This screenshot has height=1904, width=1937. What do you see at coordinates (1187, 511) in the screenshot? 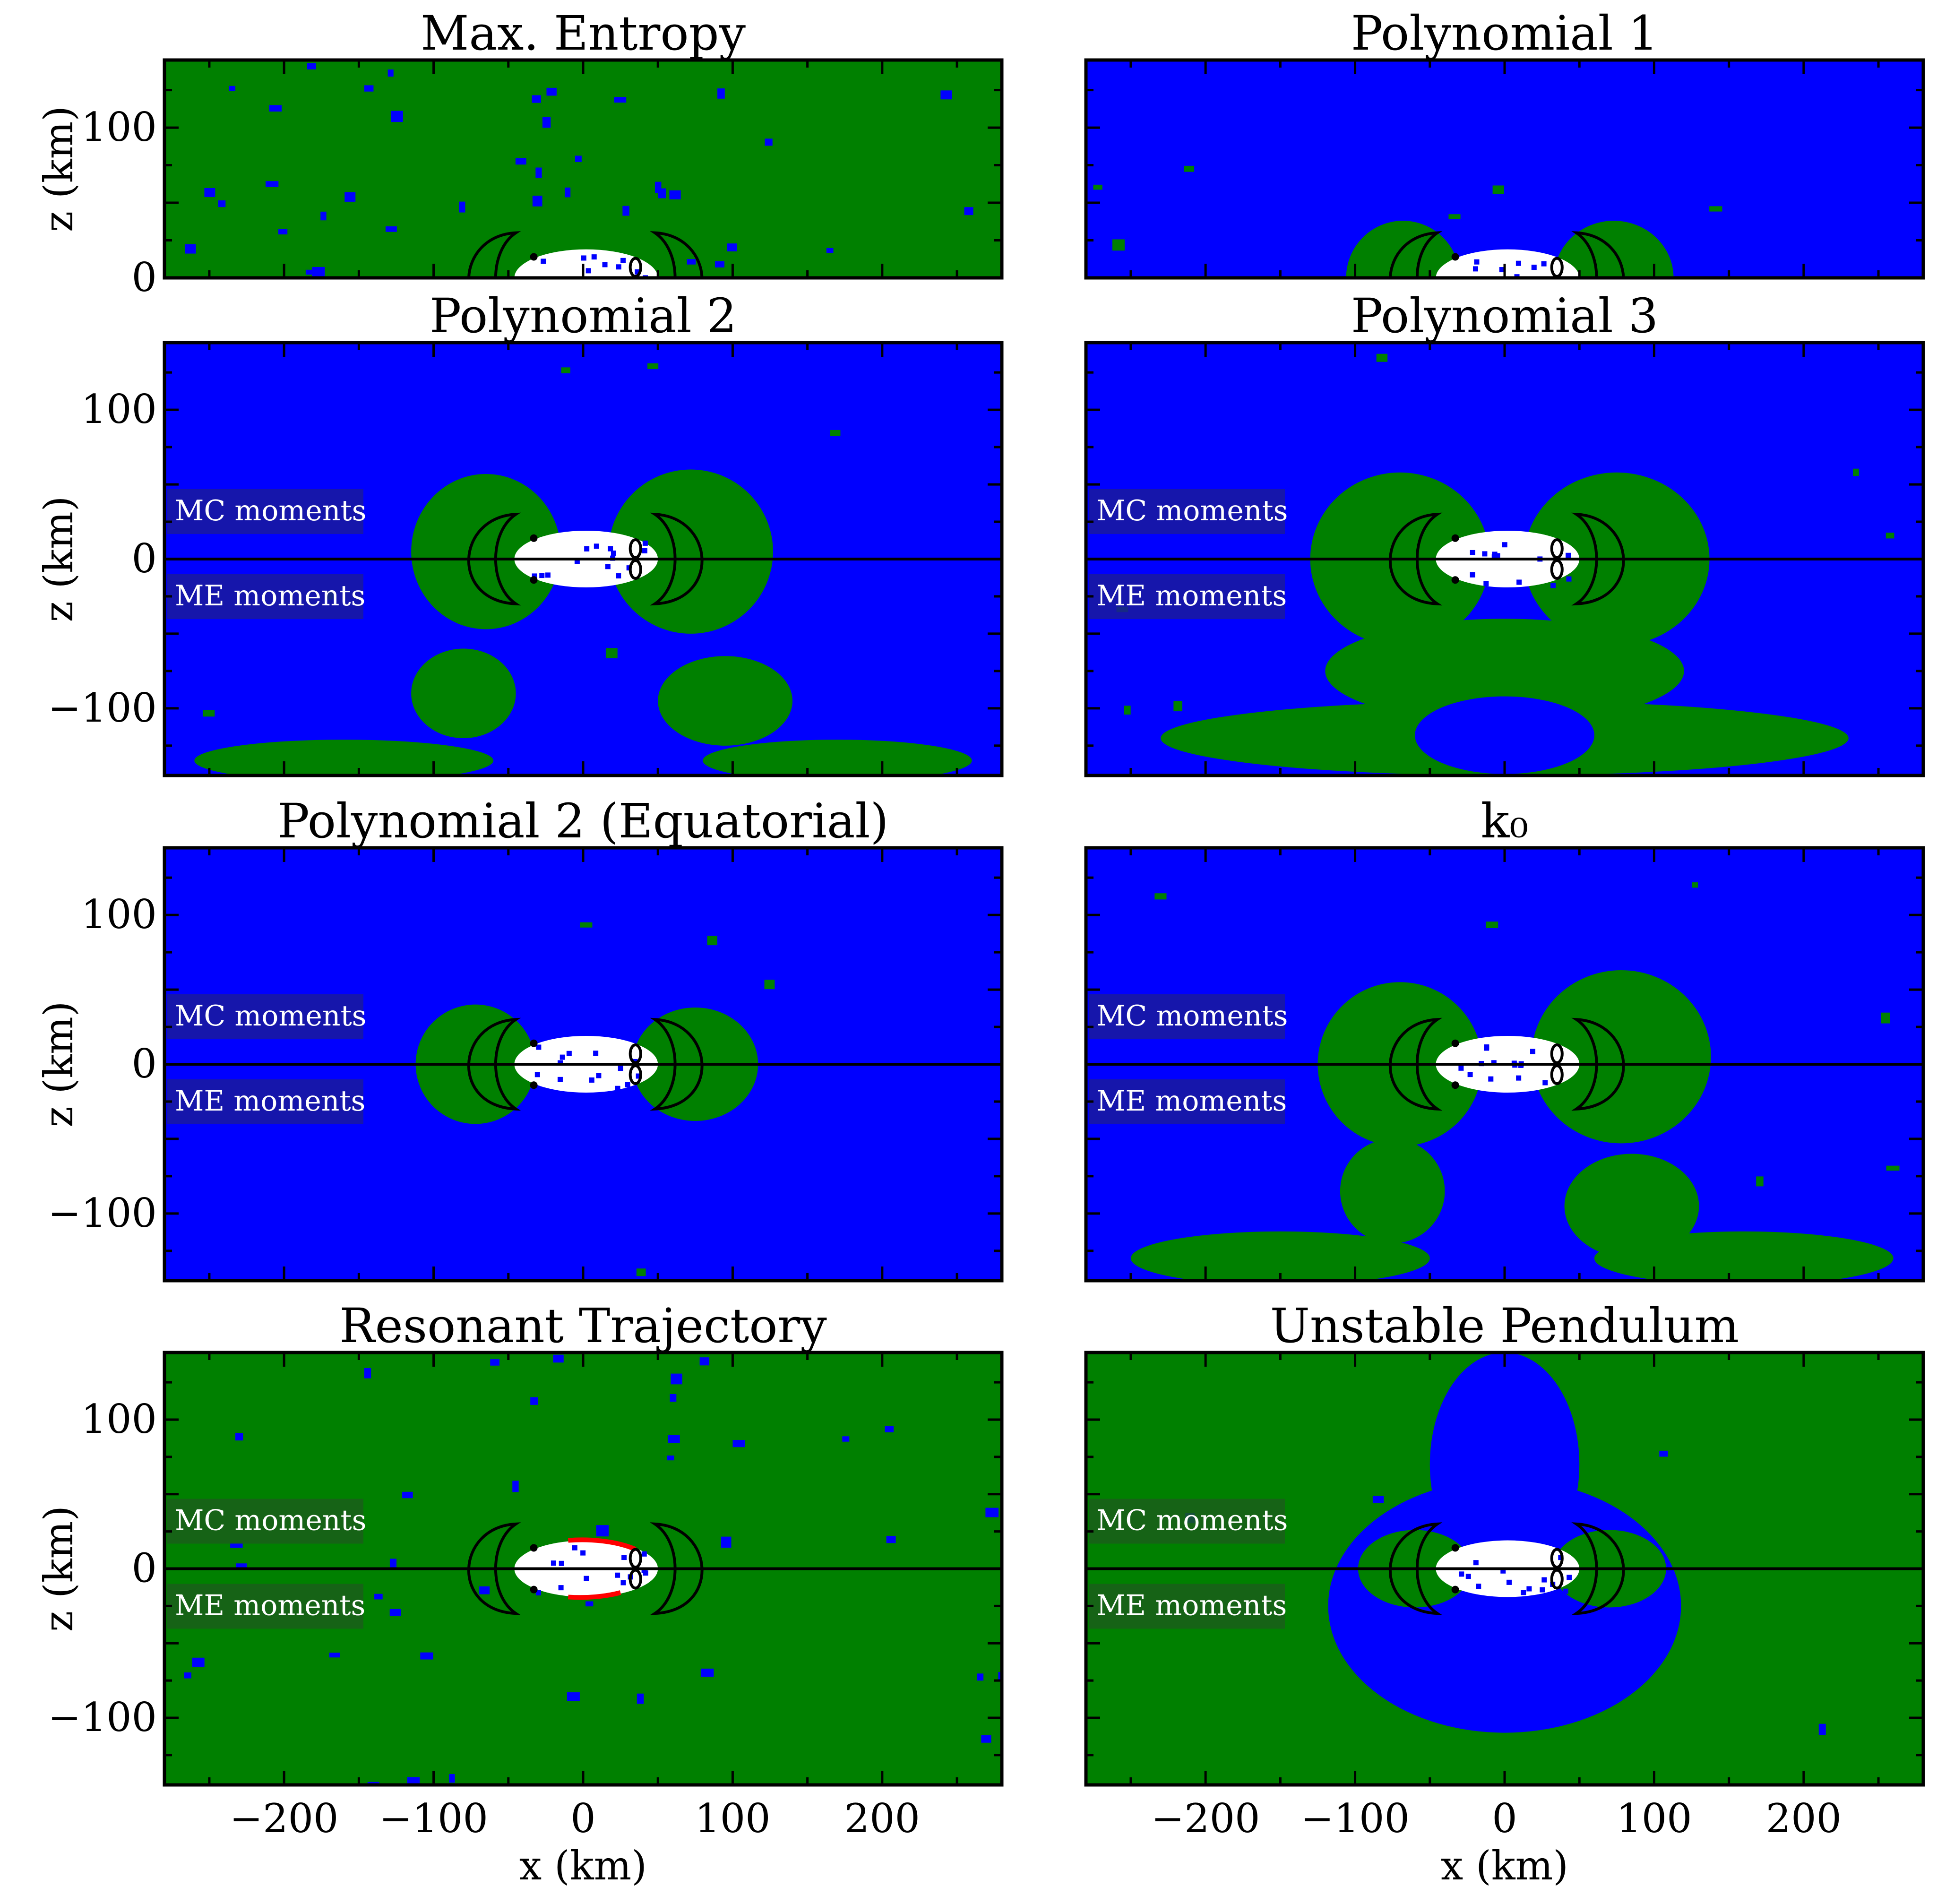
I see `mc-label-box` at bounding box center [1187, 511].